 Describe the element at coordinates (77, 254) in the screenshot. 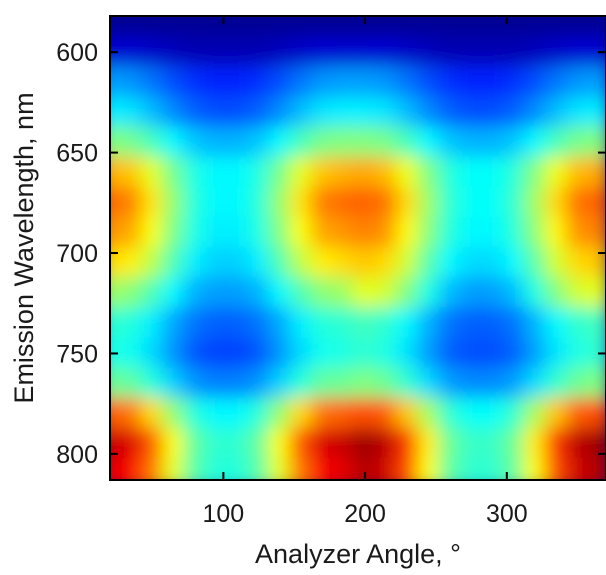

I see `y-tick-label: 700` at that location.